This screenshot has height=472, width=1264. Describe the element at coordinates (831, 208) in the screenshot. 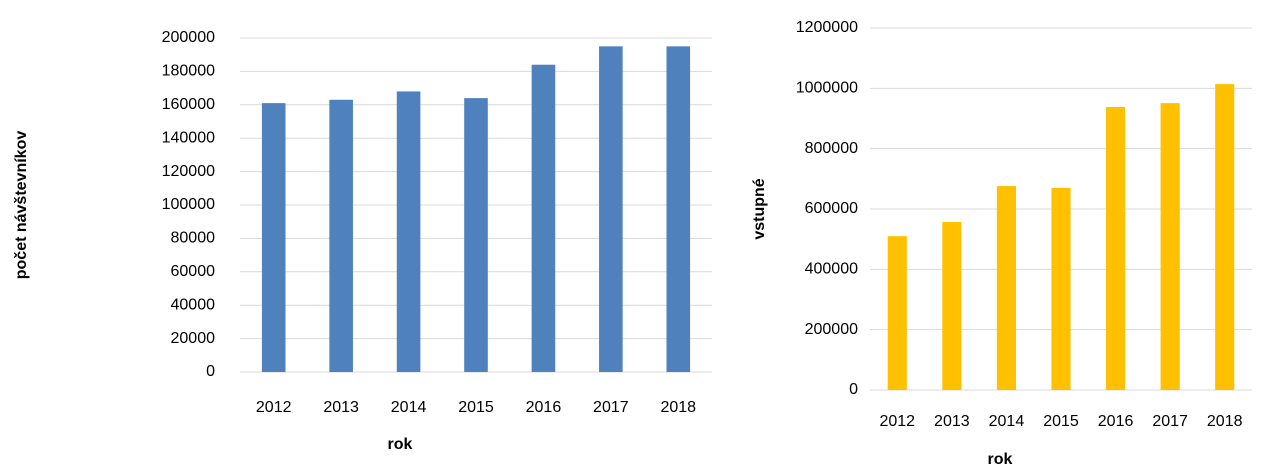

I see `y-tick-label: 600000` at that location.